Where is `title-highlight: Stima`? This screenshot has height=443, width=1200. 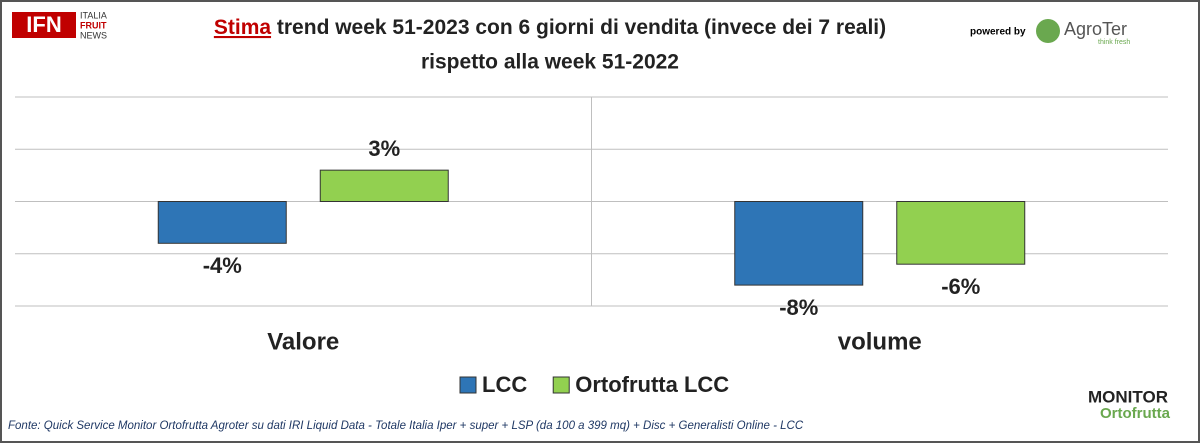 title-highlight: Stima is located at coordinates (243, 27).